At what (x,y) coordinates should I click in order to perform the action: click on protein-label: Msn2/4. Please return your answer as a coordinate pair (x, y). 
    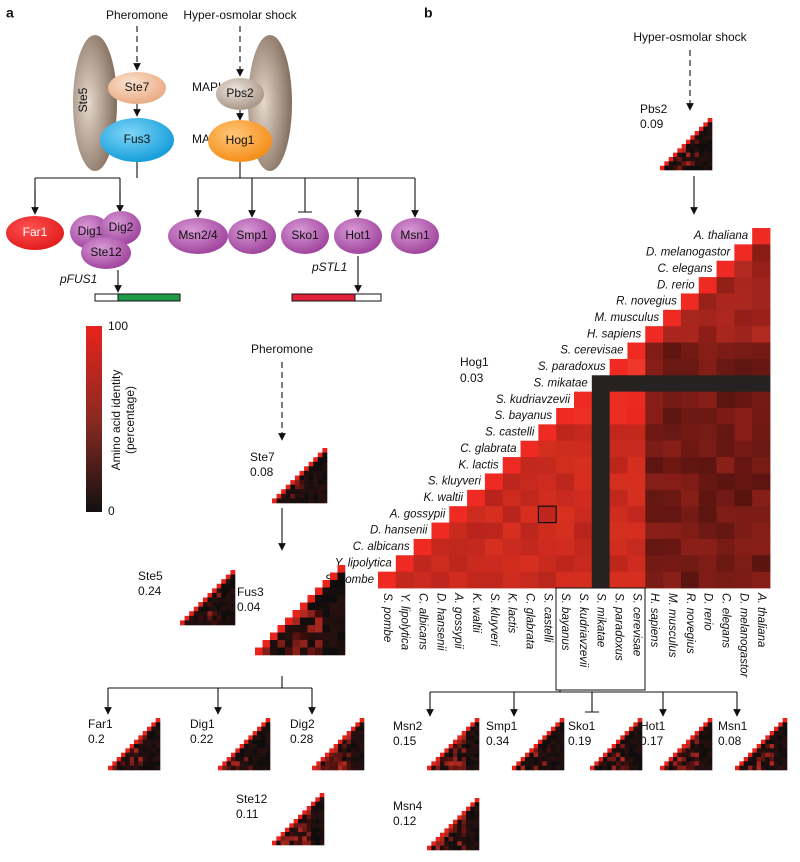
    Looking at the image, I should click on (198, 235).